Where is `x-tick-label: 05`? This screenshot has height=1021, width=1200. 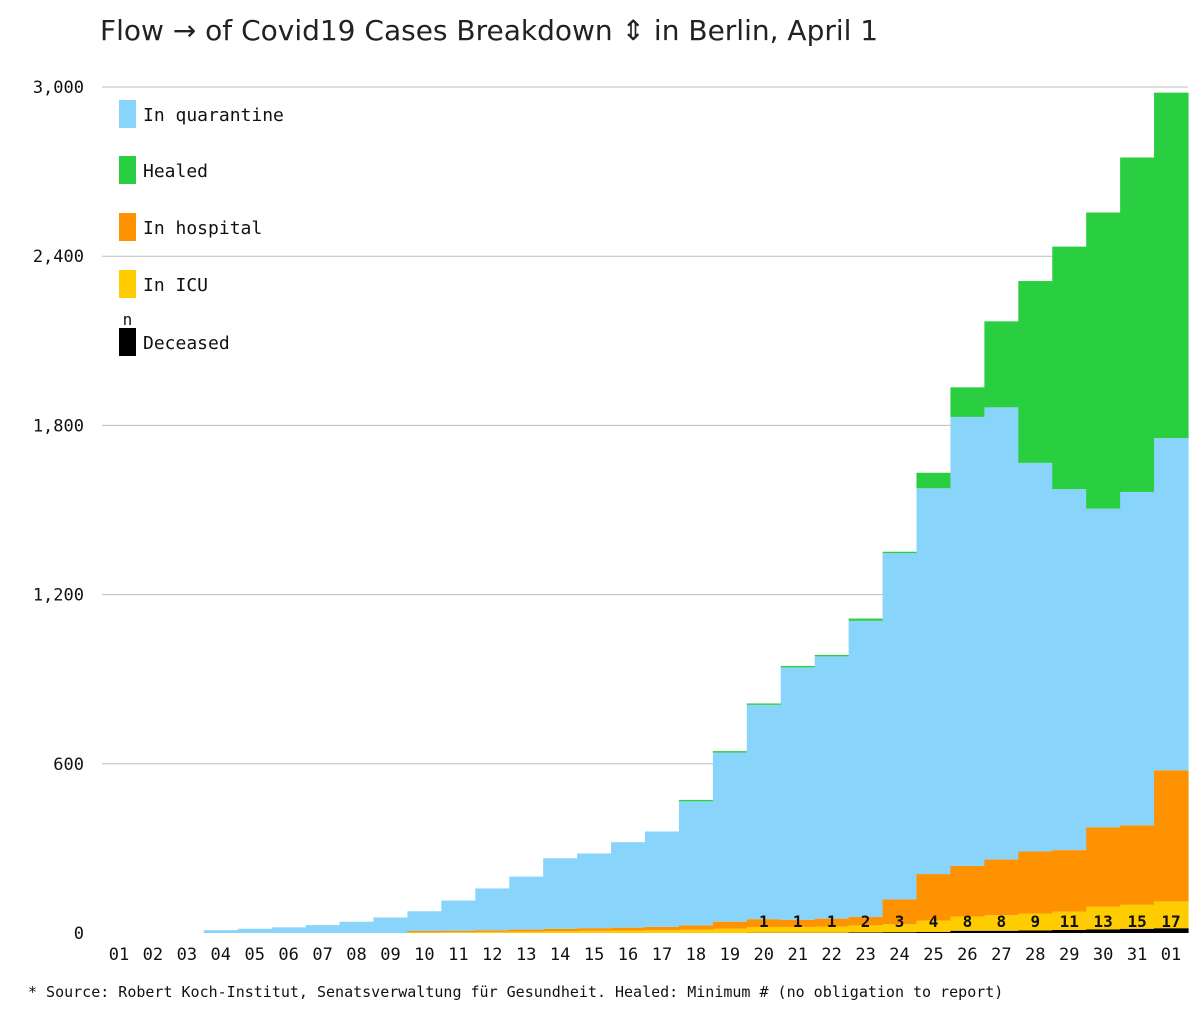 x-tick-label: 05 is located at coordinates (254, 955).